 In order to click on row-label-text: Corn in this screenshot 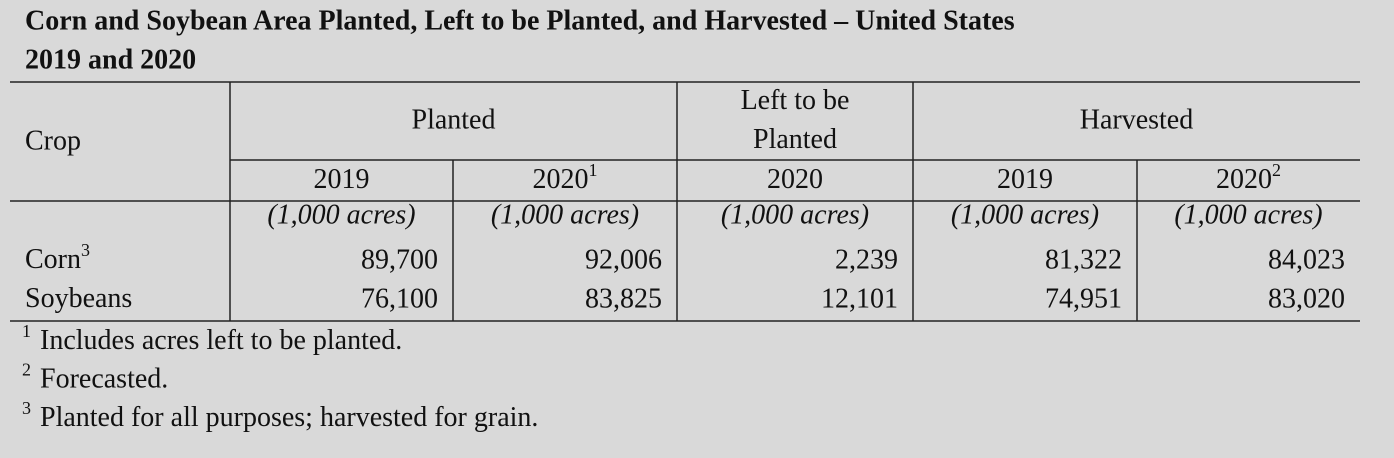, I will do `click(53, 259)`.